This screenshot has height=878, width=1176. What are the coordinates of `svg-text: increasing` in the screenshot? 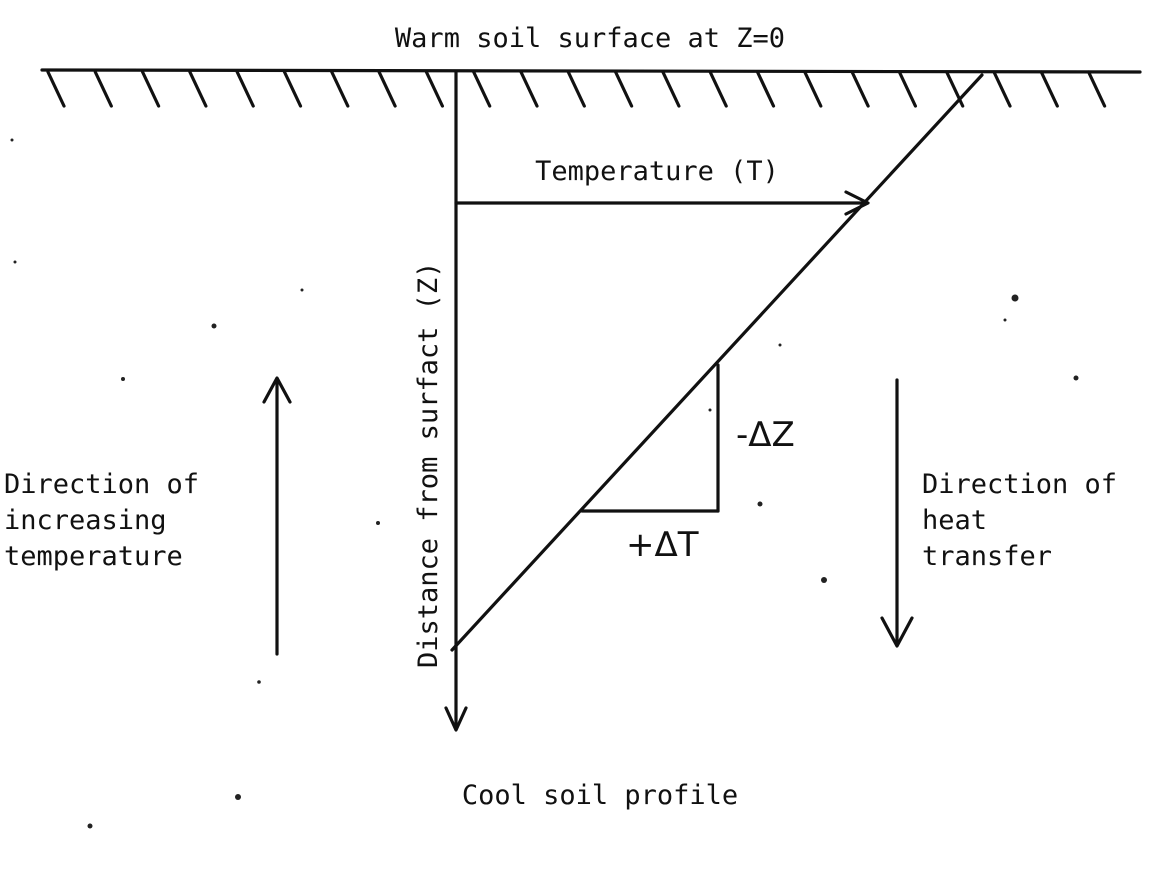 It's located at (85, 520).